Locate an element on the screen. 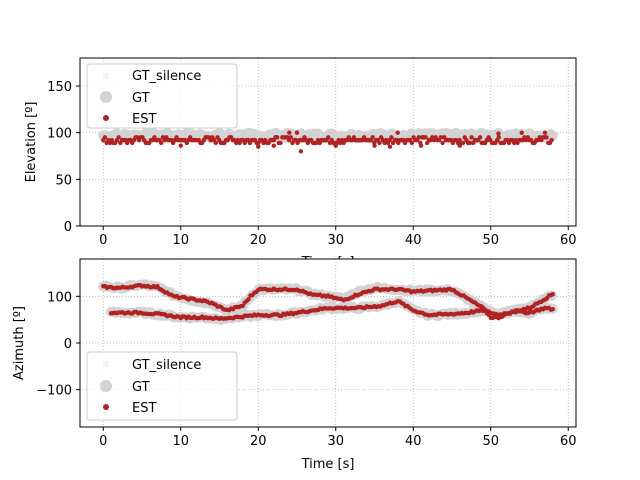 This screenshot has height=480, width=640. azimuth-y-axis-label: Azimuth [º] is located at coordinates (19, 343).